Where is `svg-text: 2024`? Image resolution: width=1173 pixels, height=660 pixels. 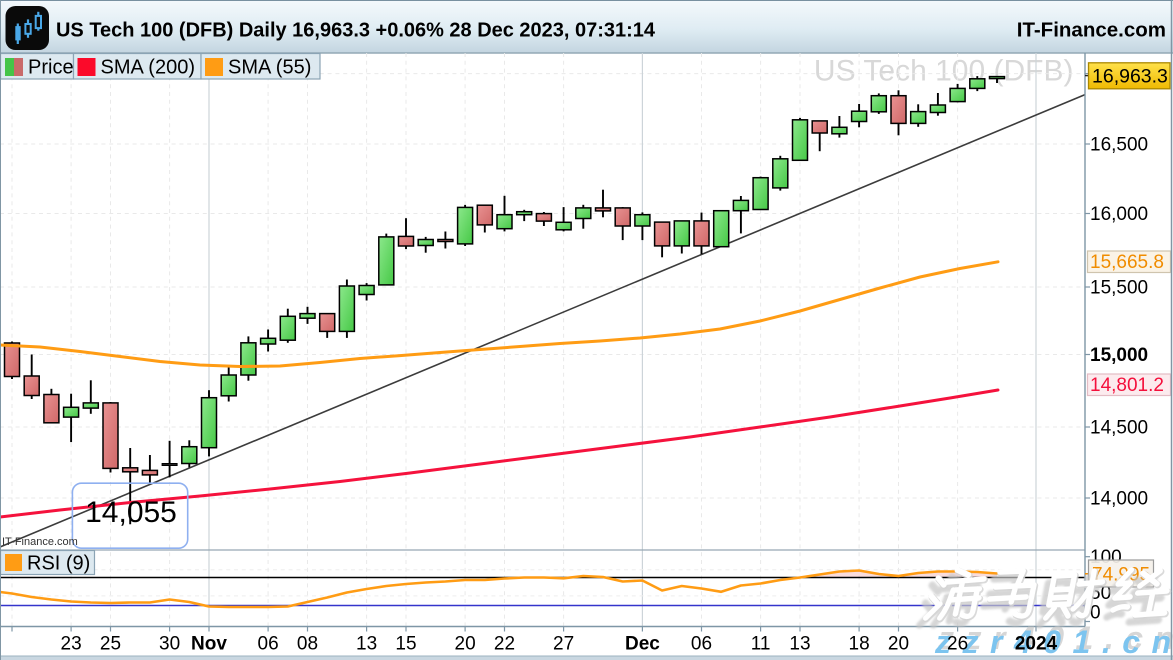
svg-text: 2024 is located at coordinates (1036, 644).